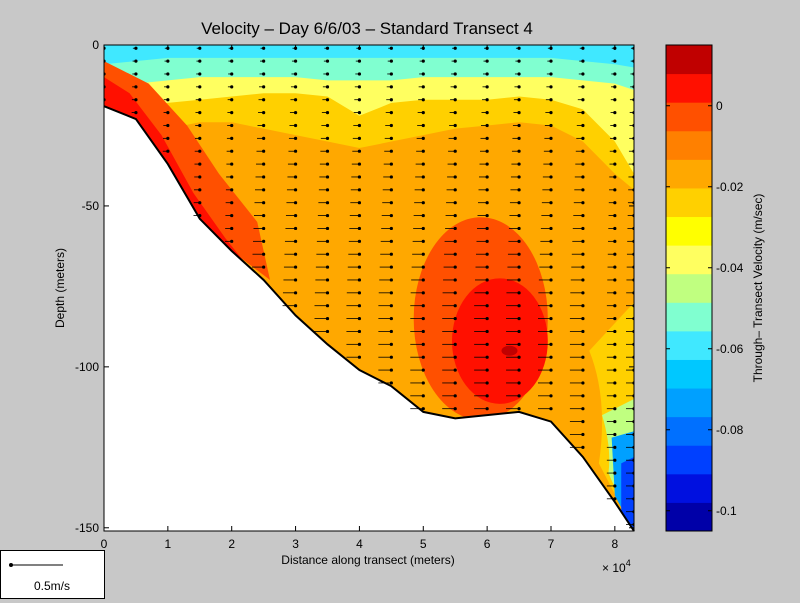  What do you see at coordinates (509, 350) in the screenshot?
I see `contour-core-max` at bounding box center [509, 350].